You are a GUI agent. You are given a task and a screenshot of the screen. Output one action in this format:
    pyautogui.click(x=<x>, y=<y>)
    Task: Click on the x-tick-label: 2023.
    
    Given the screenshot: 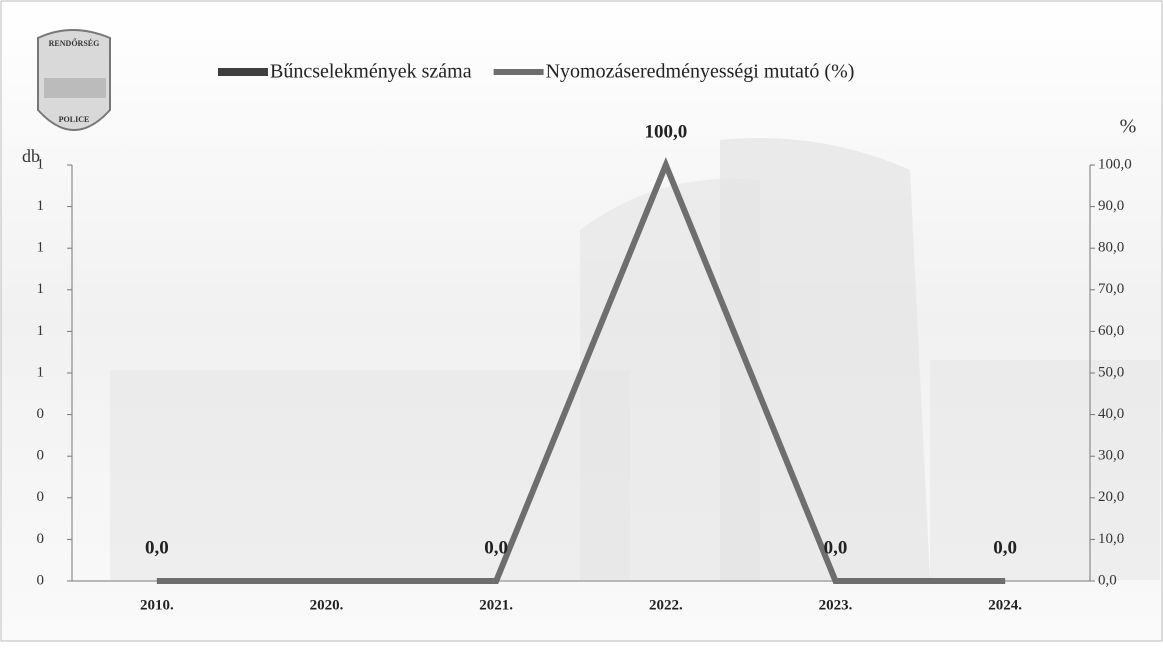 What is the action you would take?
    pyautogui.click(x=836, y=605)
    